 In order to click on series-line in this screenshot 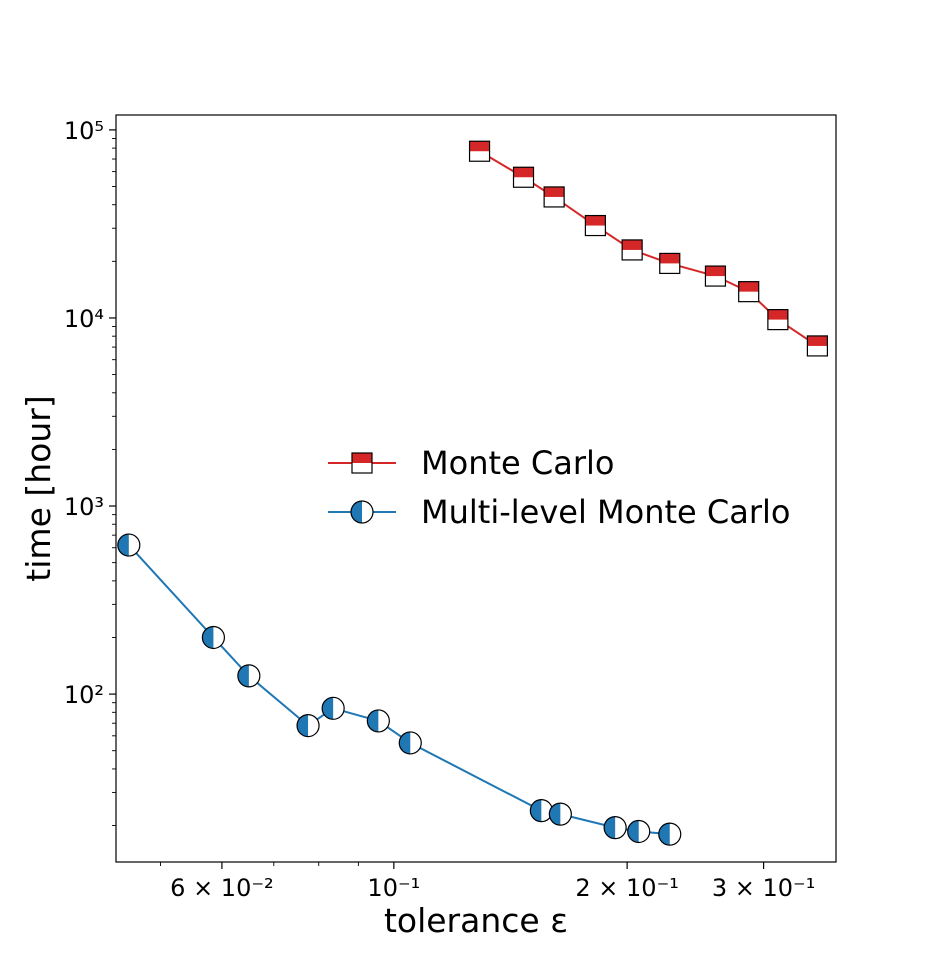, I will do `click(648, 248)`.